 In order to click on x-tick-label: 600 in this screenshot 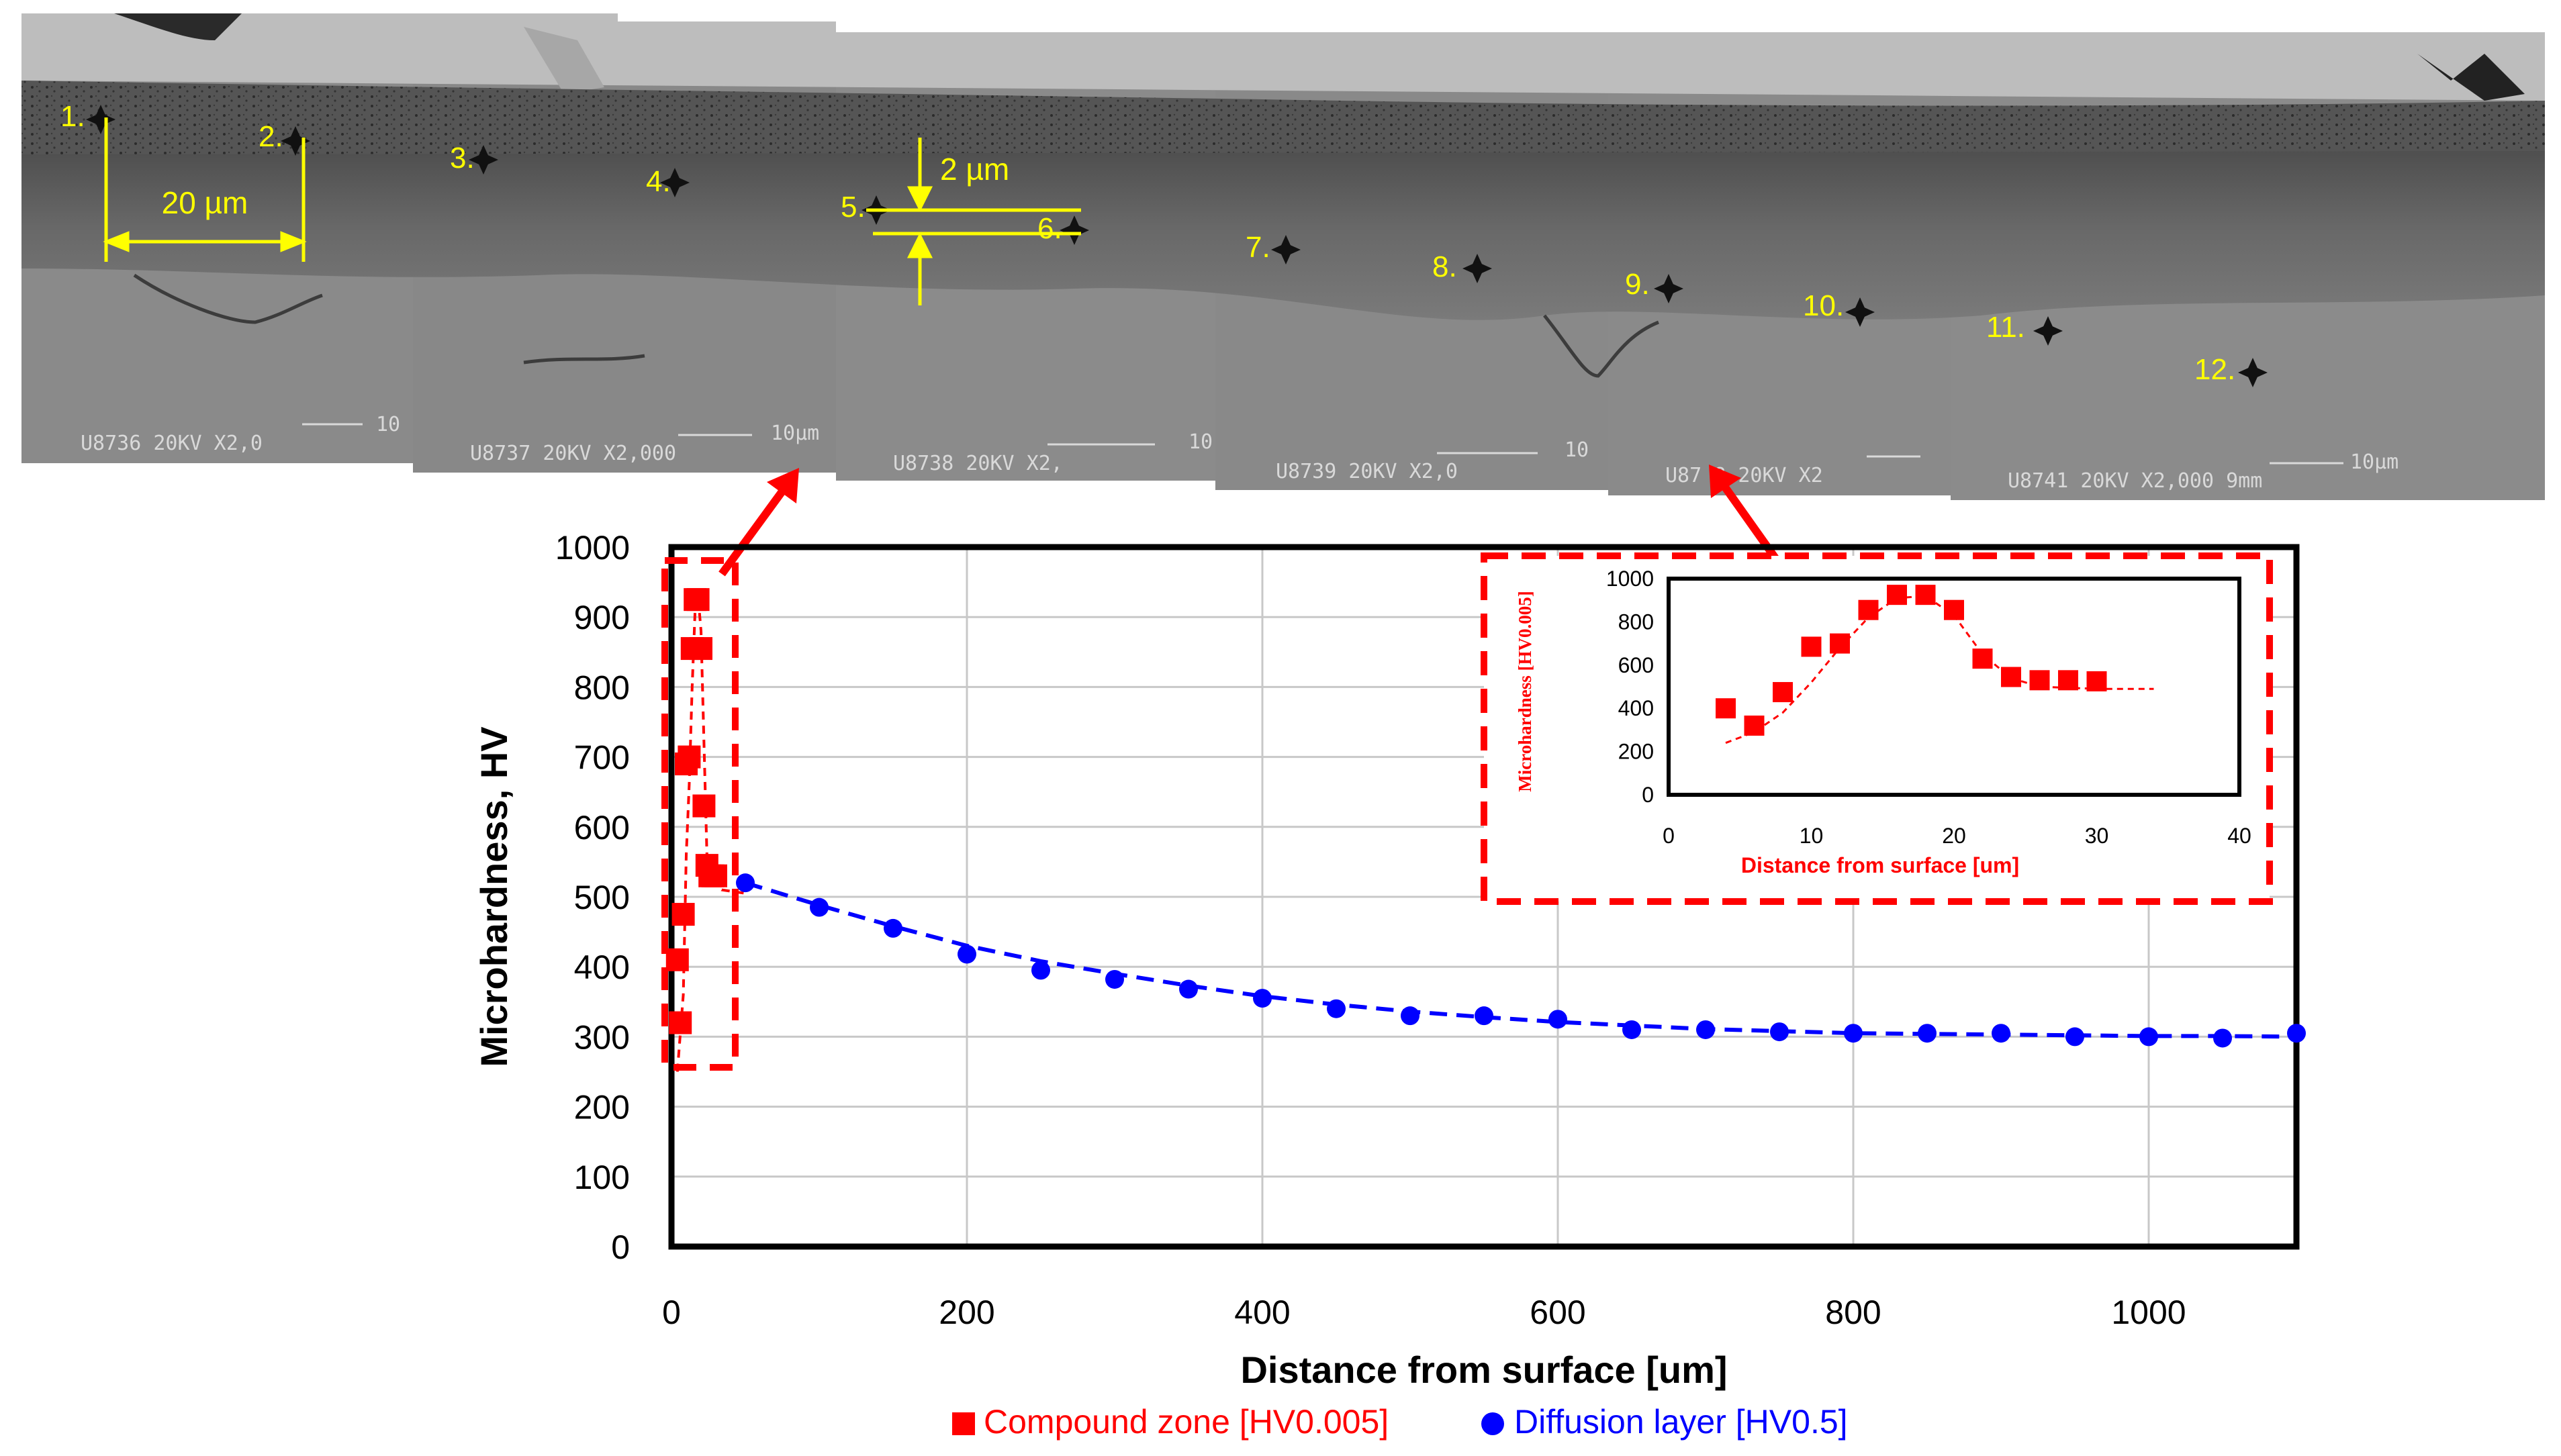, I will do `click(1558, 1312)`.